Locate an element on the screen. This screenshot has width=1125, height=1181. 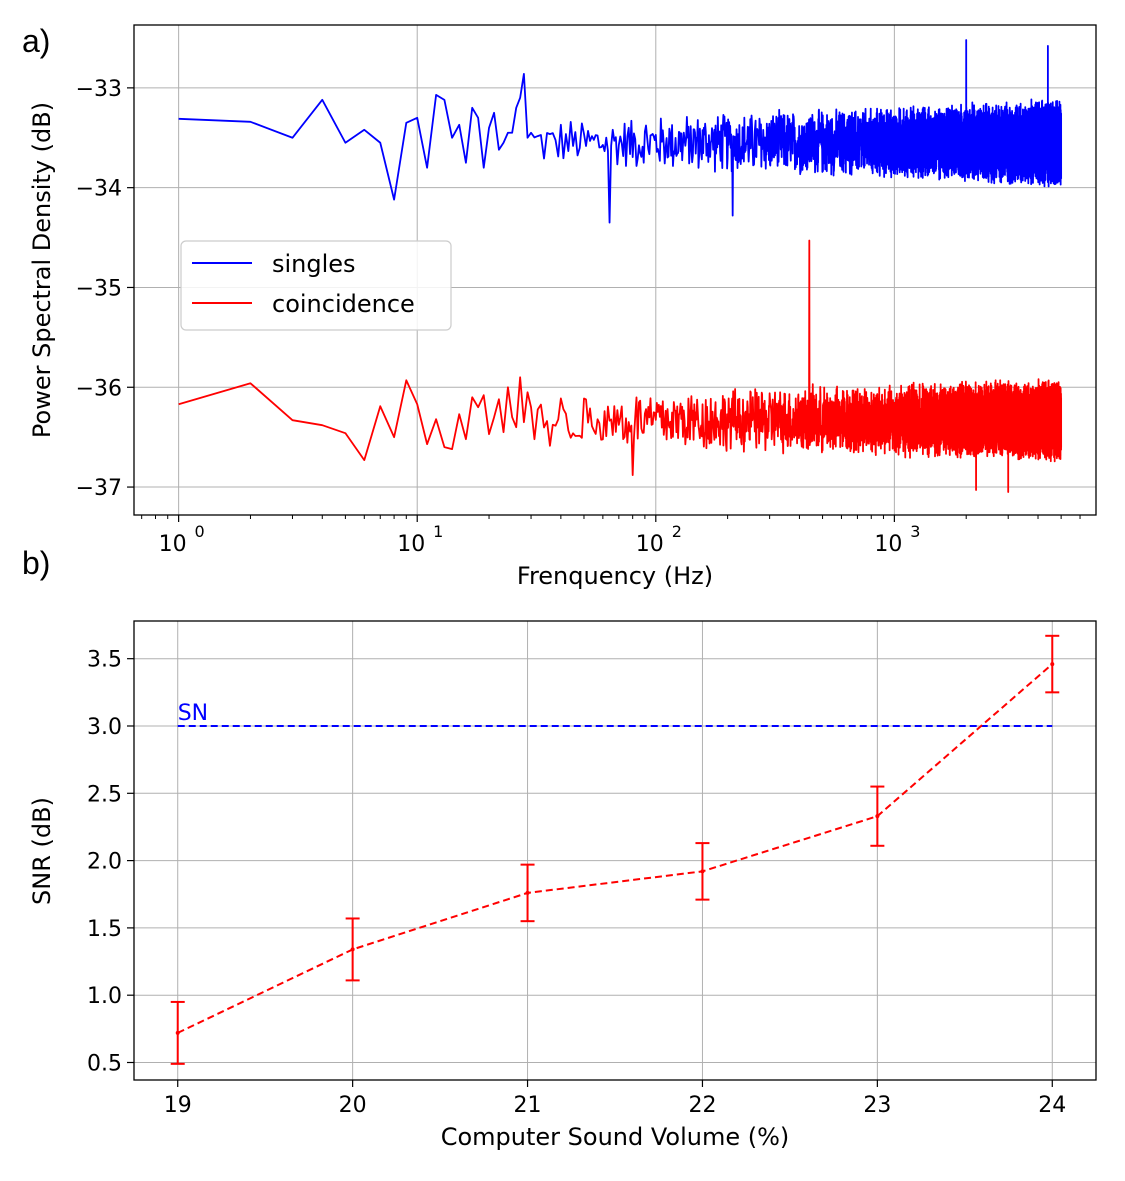
snr-x-tick-label: 23 is located at coordinates (877, 1105).